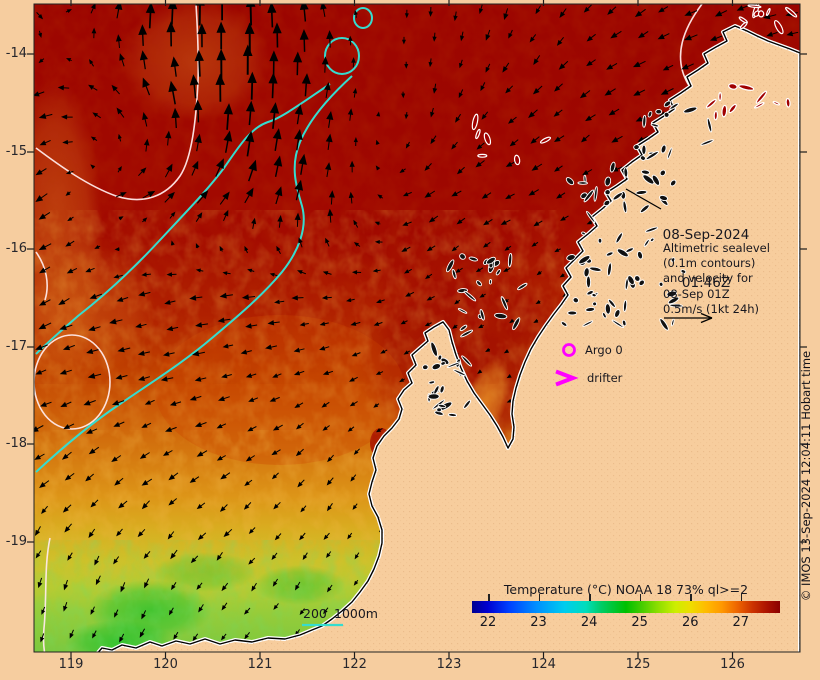  What do you see at coordinates (16, 248) in the screenshot?
I see `lat-tick-label: -16` at bounding box center [16, 248].